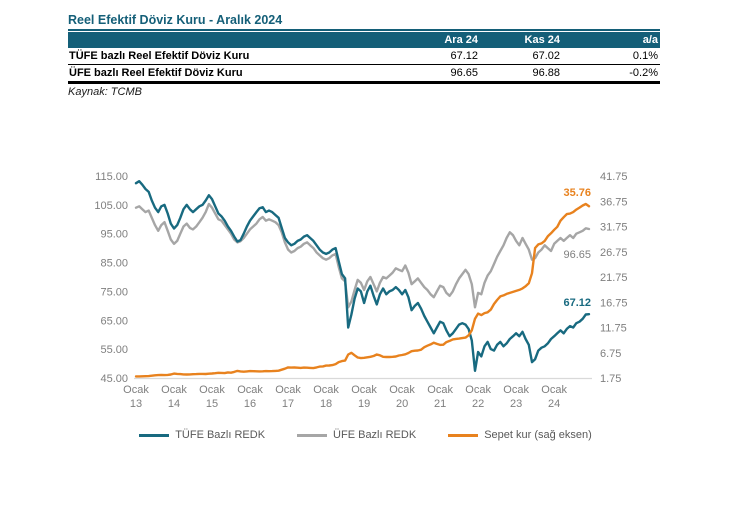 The width and height of the screenshot is (750, 512). Describe the element at coordinates (312, 435) in the screenshot. I see `legend-line-sample-ufe` at that location.